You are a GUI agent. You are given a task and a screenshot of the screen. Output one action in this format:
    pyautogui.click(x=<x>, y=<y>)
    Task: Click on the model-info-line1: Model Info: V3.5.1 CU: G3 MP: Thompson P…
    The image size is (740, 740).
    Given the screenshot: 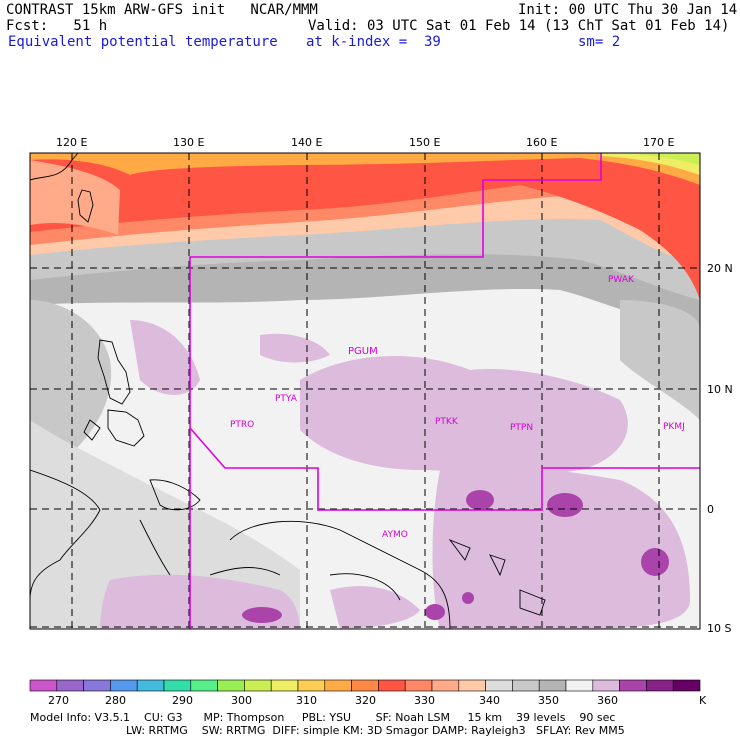 What is the action you would take?
    pyautogui.click(x=323, y=717)
    